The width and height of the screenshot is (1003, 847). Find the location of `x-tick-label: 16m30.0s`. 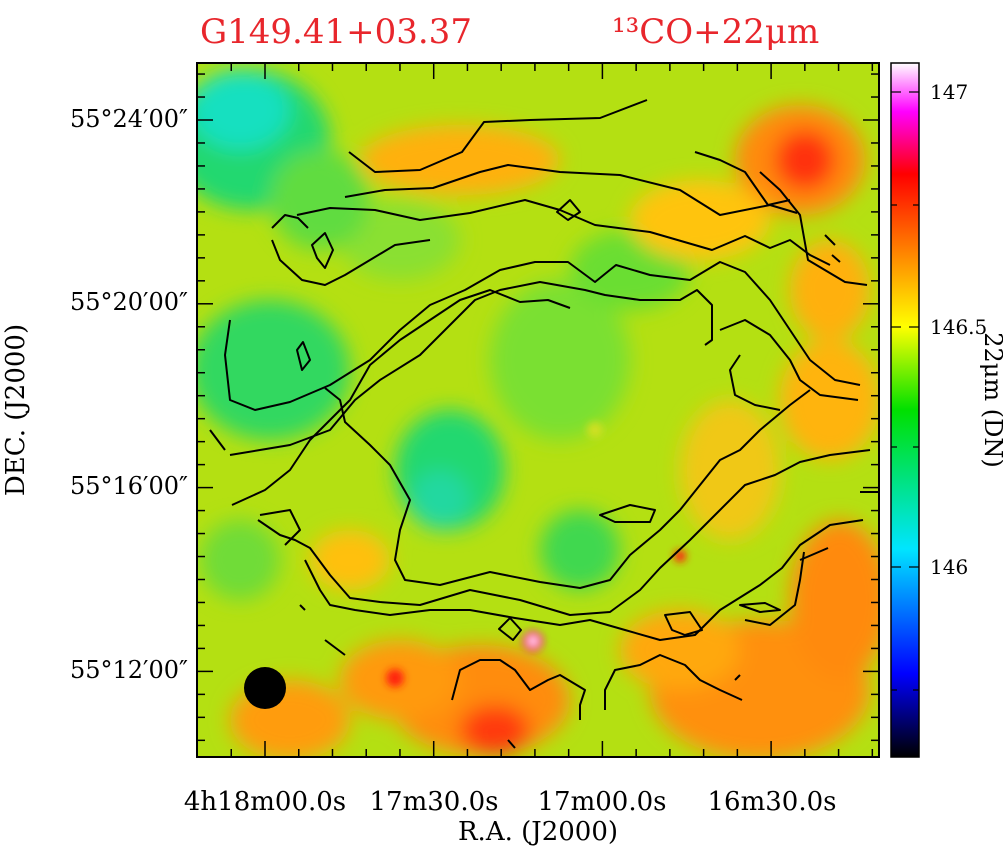

x-tick-label: 16m30.0s is located at coordinates (772, 802).